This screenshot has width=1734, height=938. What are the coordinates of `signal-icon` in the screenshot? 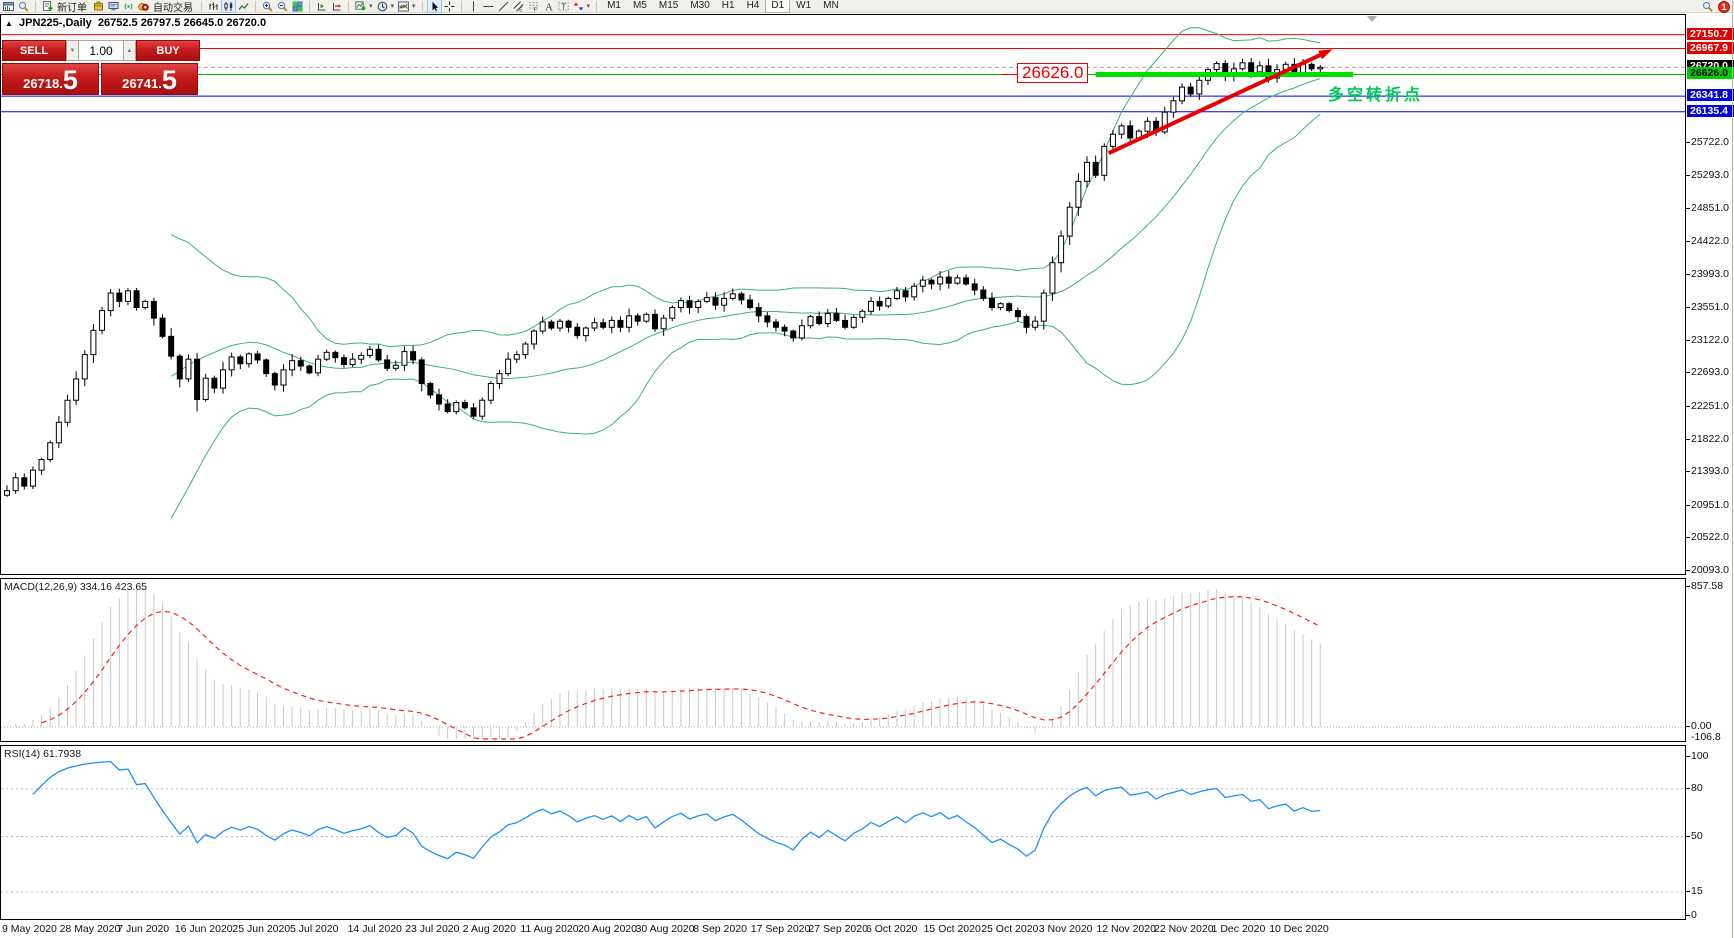 It's located at (128, 6).